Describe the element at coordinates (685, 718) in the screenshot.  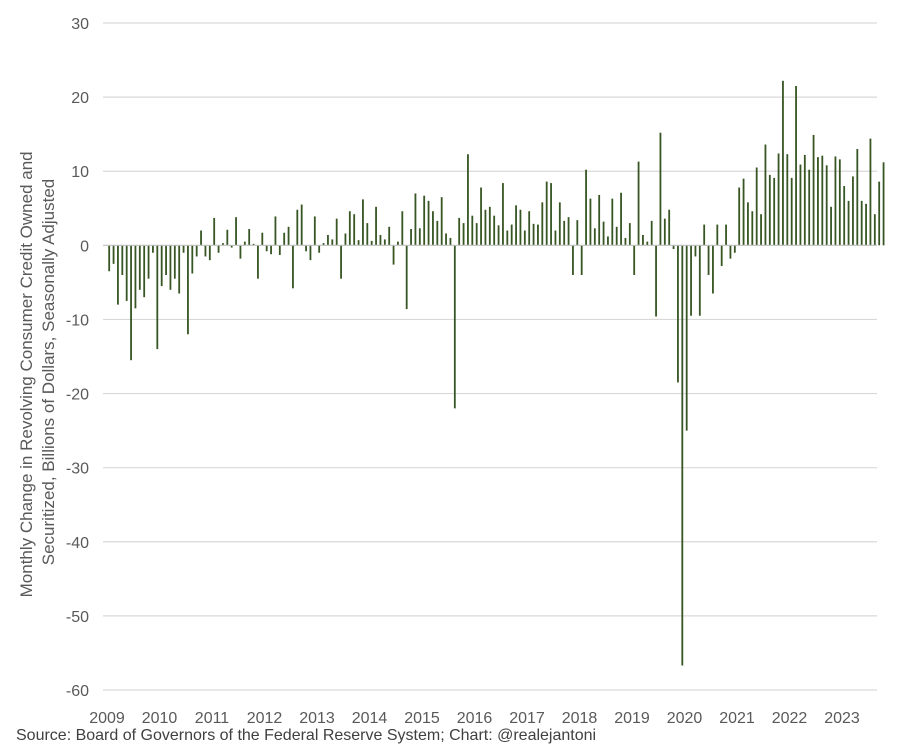
I see `x-tick-label: 2020` at that location.